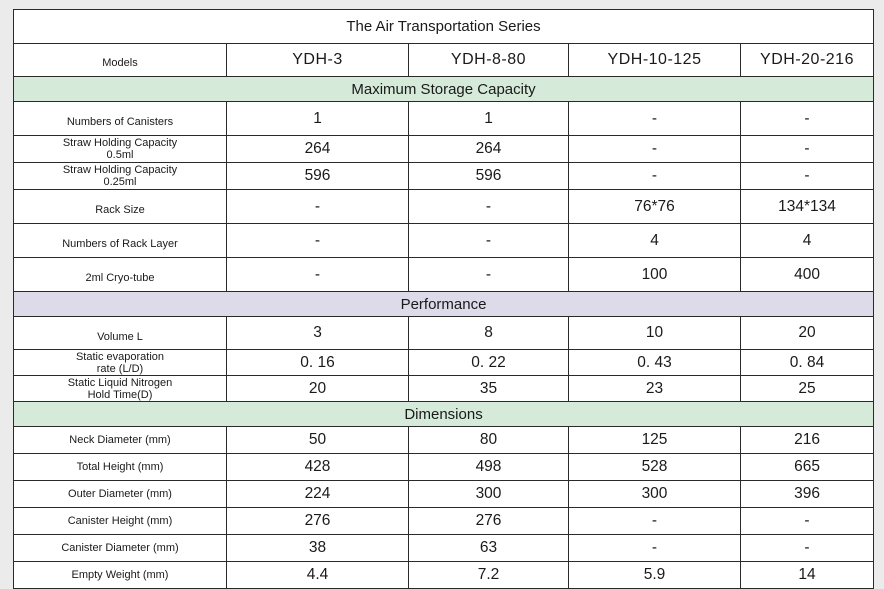 The width and height of the screenshot is (884, 589). I want to click on row-label-subtext: 0.5ml, so click(120, 155).